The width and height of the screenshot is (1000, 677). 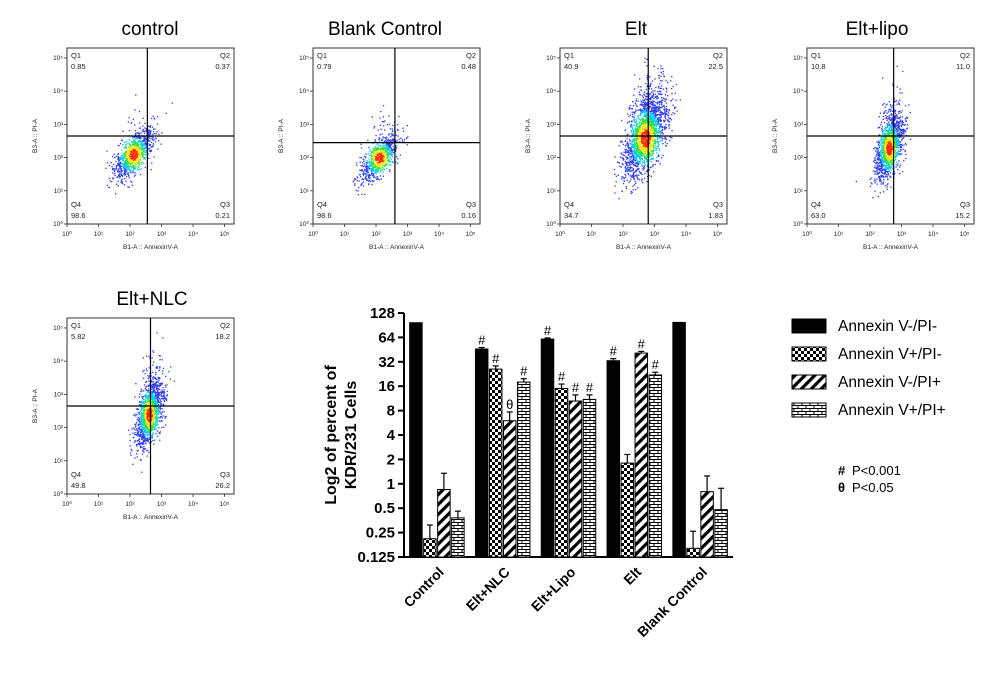 What do you see at coordinates (962, 215) in the screenshot?
I see `quadrant-value-q3: 15.2` at bounding box center [962, 215].